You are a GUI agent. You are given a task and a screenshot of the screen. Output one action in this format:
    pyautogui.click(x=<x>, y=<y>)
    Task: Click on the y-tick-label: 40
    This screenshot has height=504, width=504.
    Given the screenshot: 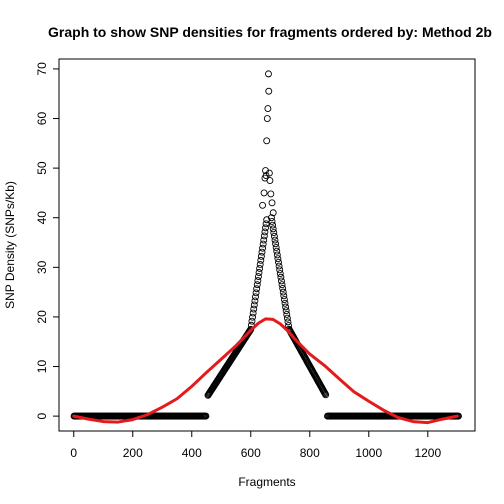 What is the action you would take?
    pyautogui.click(x=42, y=218)
    